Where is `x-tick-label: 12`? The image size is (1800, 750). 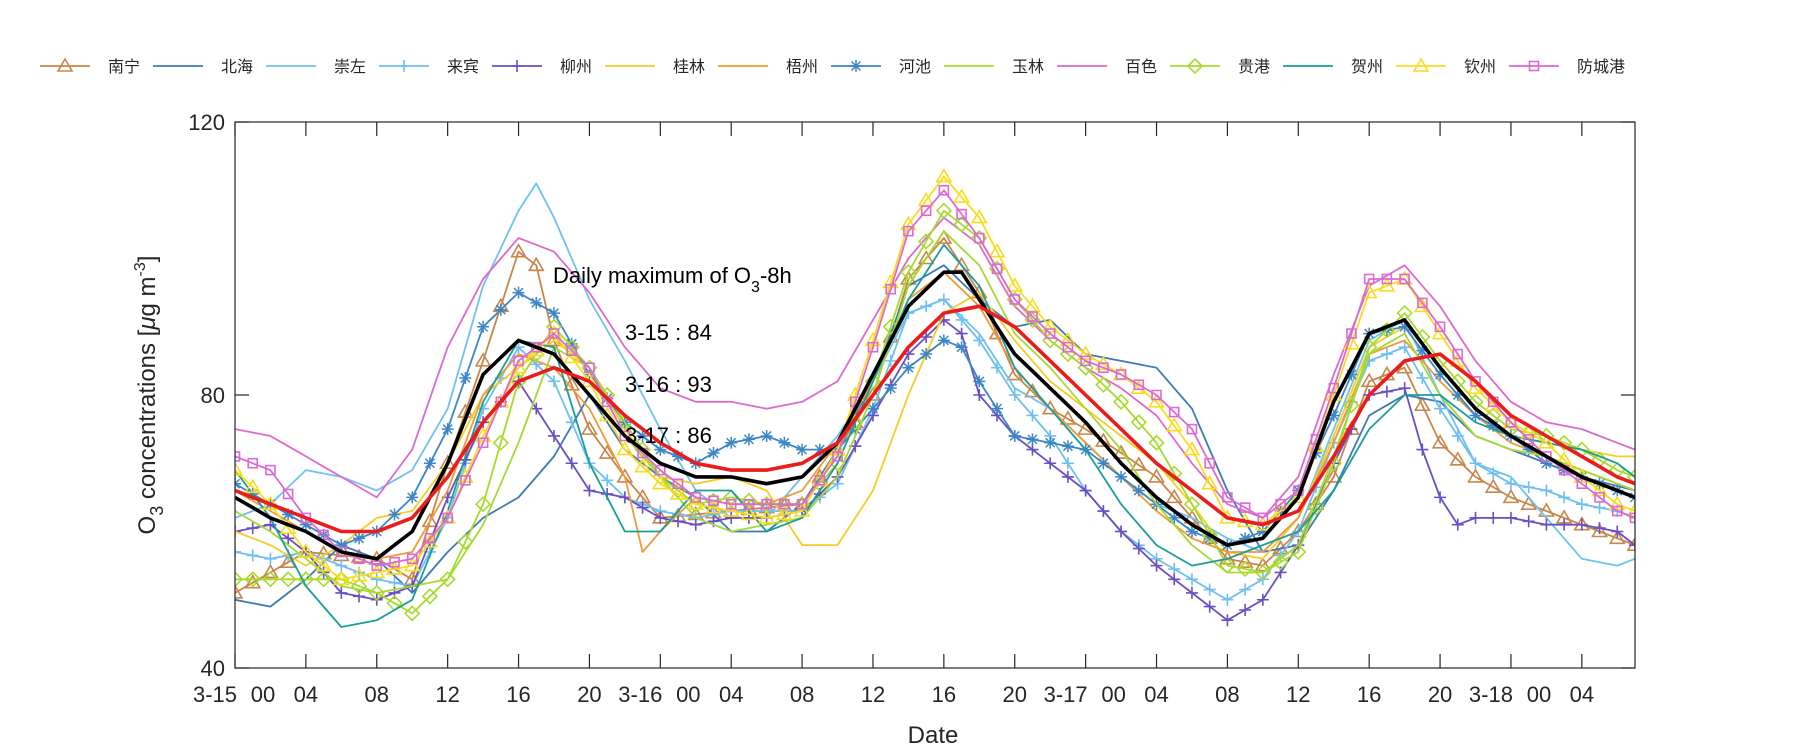
x-tick-label: 12 is located at coordinates (873, 694).